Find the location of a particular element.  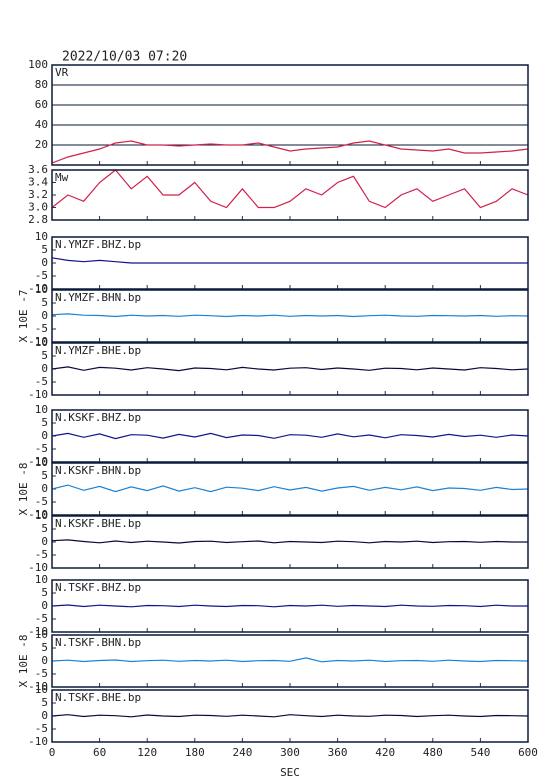

panel-label: N.TSKF.BHN.bp is located at coordinates (98, 642).